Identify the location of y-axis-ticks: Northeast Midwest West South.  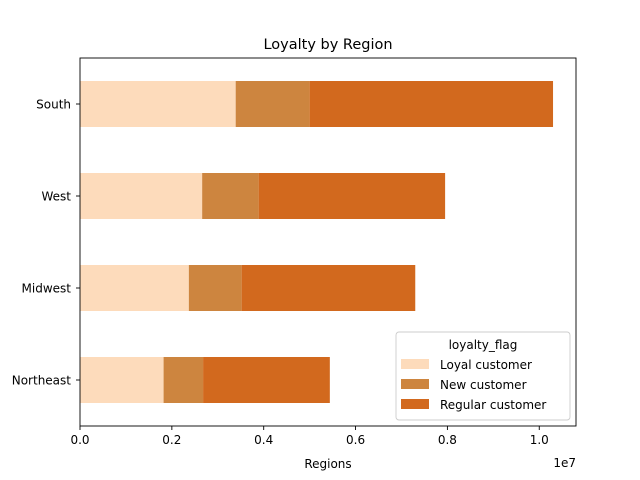
(46, 243).